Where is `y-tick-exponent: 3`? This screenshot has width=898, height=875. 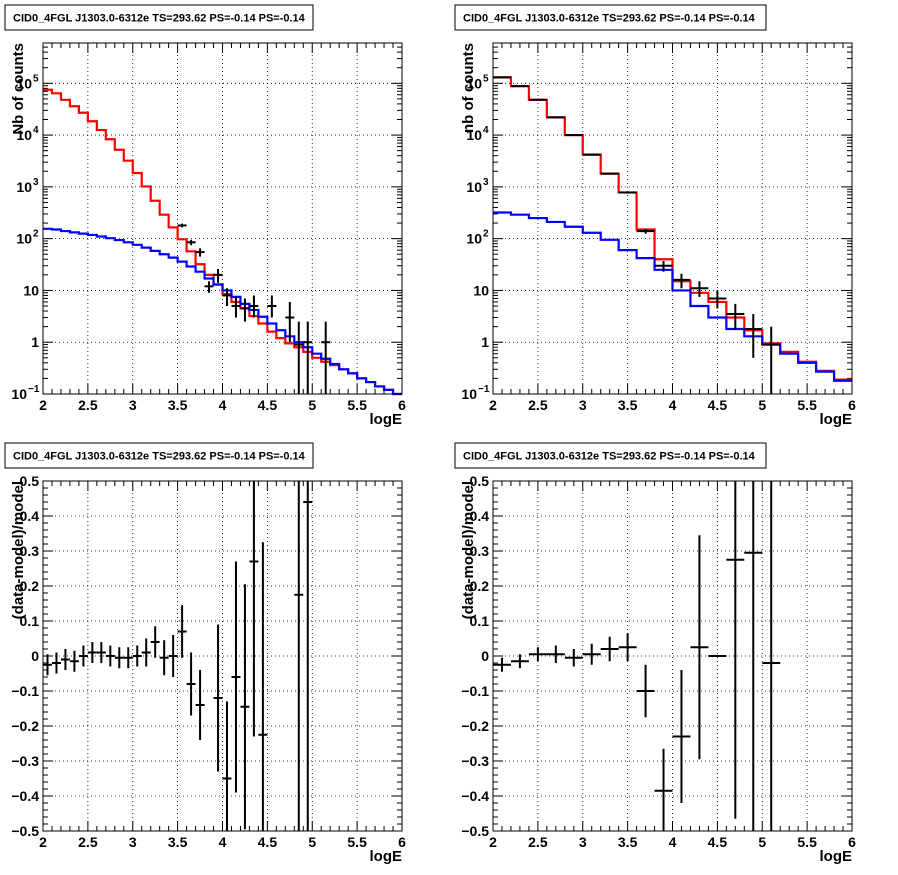 y-tick-exponent: 3 is located at coordinates (486, 182).